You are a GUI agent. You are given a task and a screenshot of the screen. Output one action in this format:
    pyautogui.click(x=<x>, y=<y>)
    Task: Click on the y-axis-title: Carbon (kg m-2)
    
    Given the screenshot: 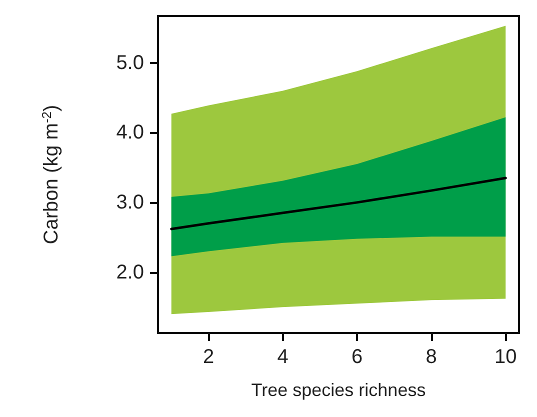 What is the action you would take?
    pyautogui.click(x=50, y=174)
    